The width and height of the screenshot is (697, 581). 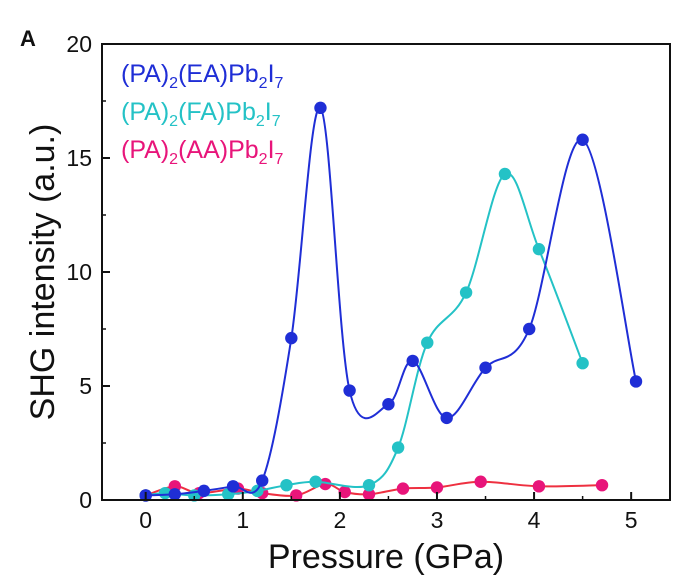 I want to click on panel-label: A, so click(x=28, y=38).